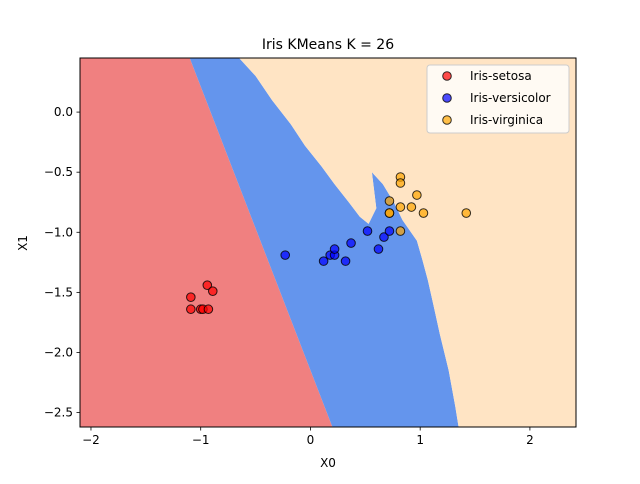 The height and width of the screenshot is (484, 640). I want to click on legend-label: Iris-versicolor, so click(510, 98).